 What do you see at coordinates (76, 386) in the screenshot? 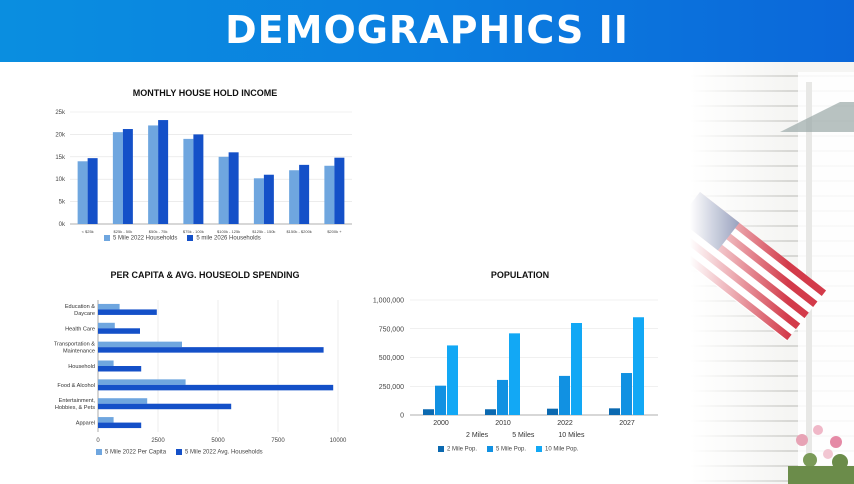
I see `spending-y-category-label: Food & Alcohol` at bounding box center [76, 386].